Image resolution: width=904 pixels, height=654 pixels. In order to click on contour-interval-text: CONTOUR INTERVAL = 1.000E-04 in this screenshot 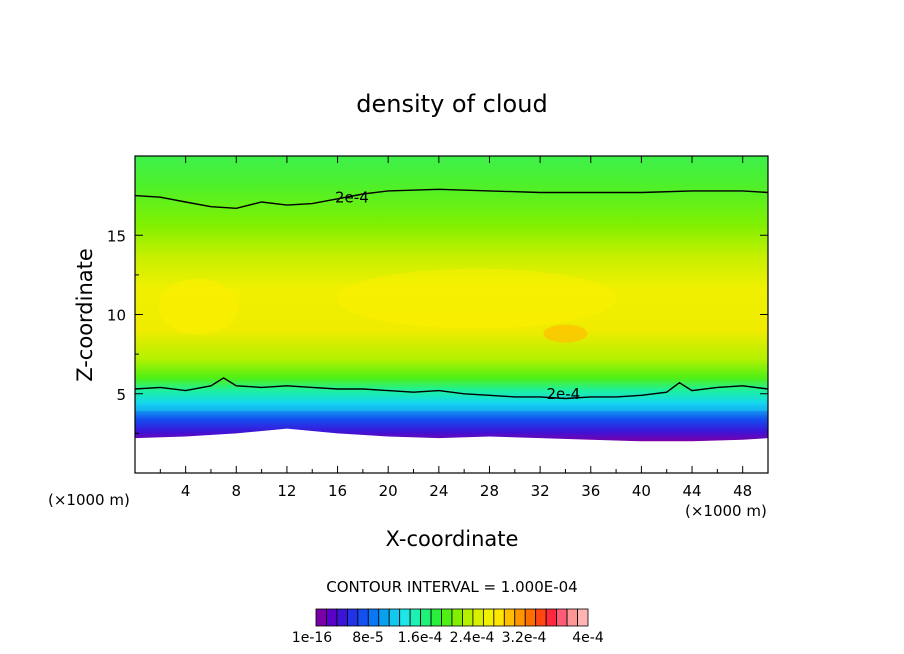, I will do `click(451, 587)`.